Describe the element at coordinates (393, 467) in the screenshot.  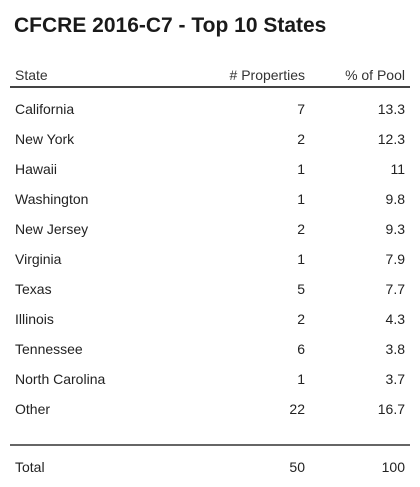
I see `total-pool: 100` at that location.